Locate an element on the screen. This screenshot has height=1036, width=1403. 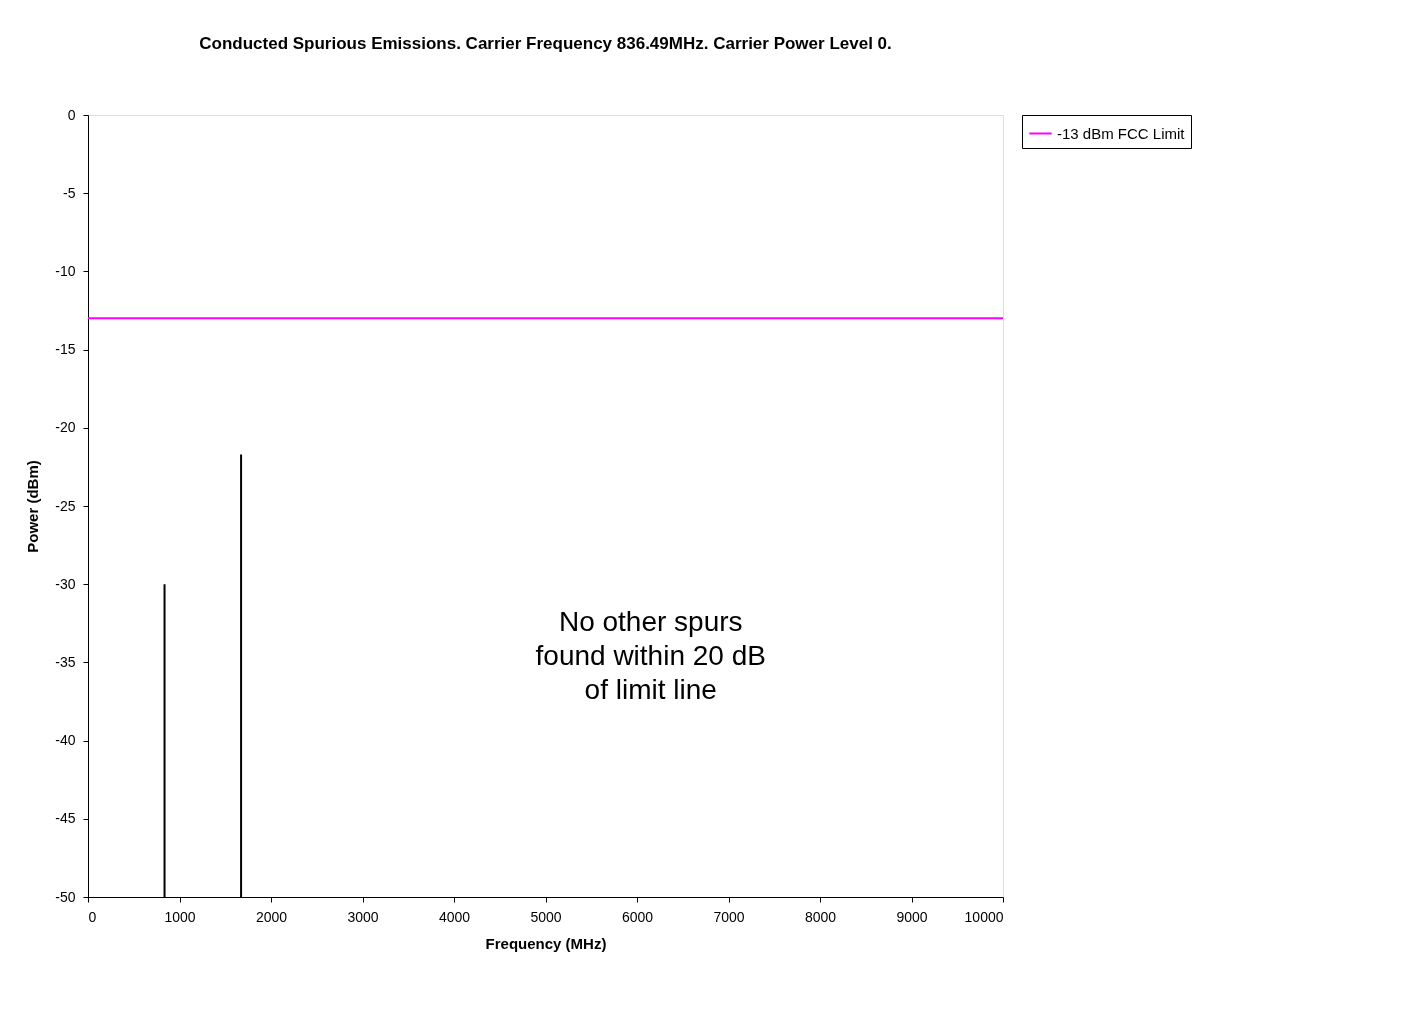
y-tick-label: -40 is located at coordinates (65, 740).